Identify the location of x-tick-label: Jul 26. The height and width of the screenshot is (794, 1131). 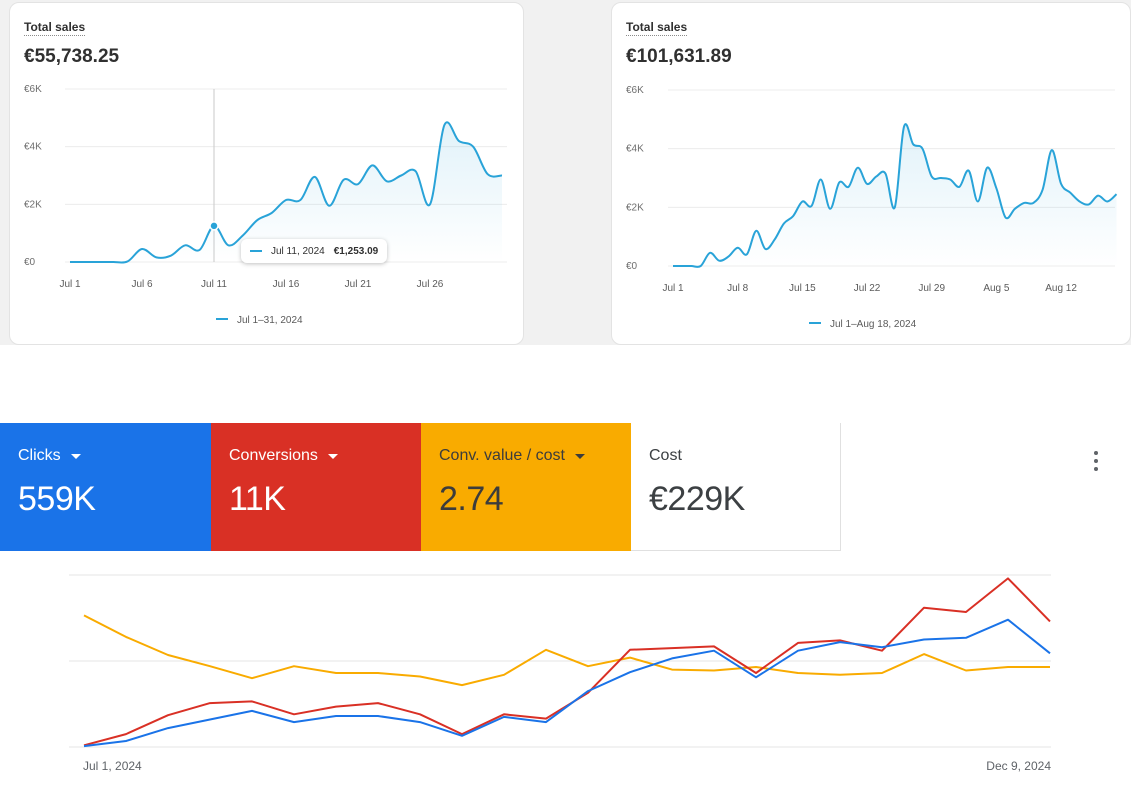
(430, 284).